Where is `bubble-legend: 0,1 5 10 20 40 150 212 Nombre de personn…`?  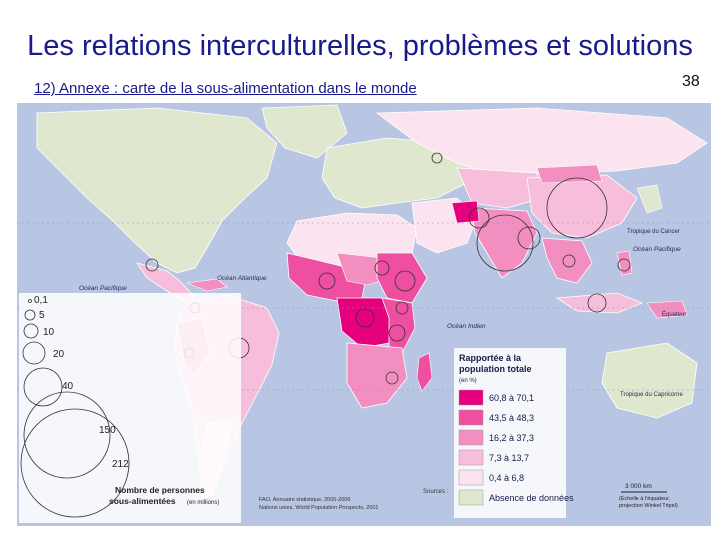 bubble-legend: 0,1 5 10 20 40 150 212 Nombre de personn… is located at coordinates (130, 408).